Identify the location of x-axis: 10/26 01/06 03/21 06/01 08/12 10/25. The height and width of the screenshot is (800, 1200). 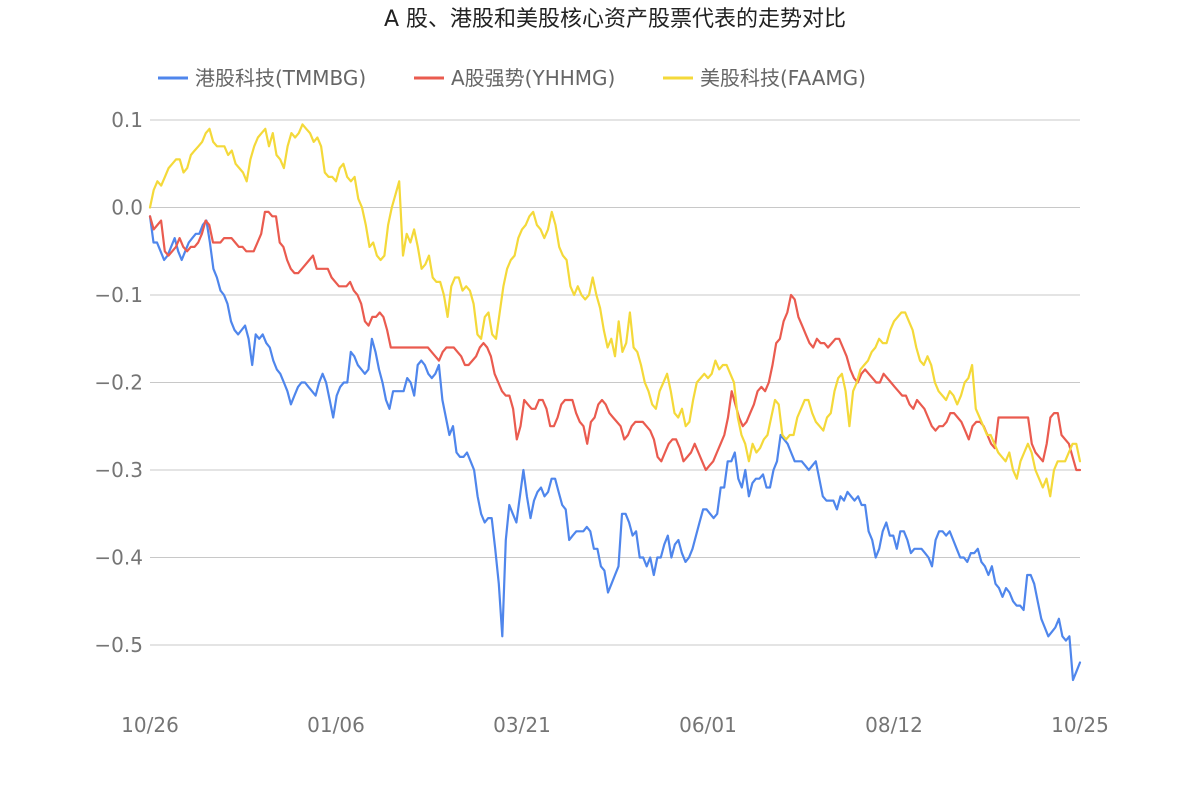
(615, 725).